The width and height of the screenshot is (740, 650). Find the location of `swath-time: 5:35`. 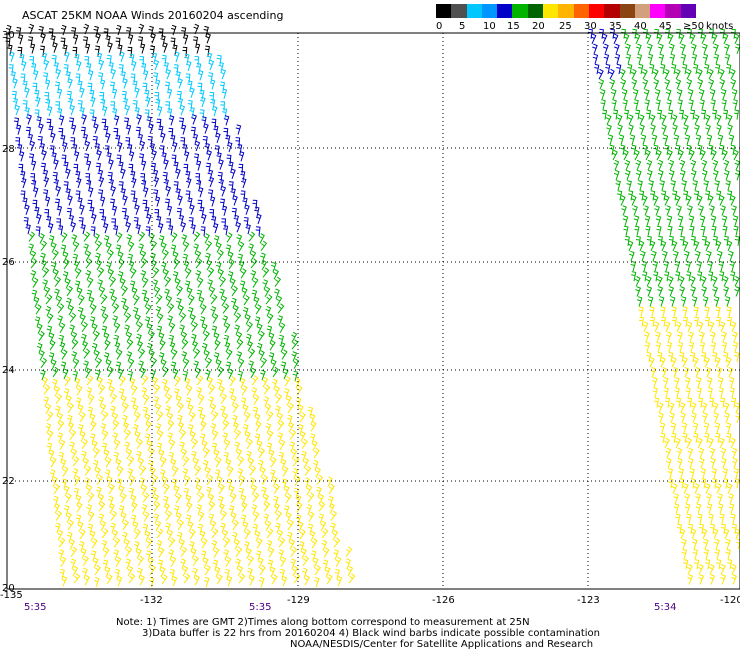

swath-time: 5:35 is located at coordinates (35, 607).